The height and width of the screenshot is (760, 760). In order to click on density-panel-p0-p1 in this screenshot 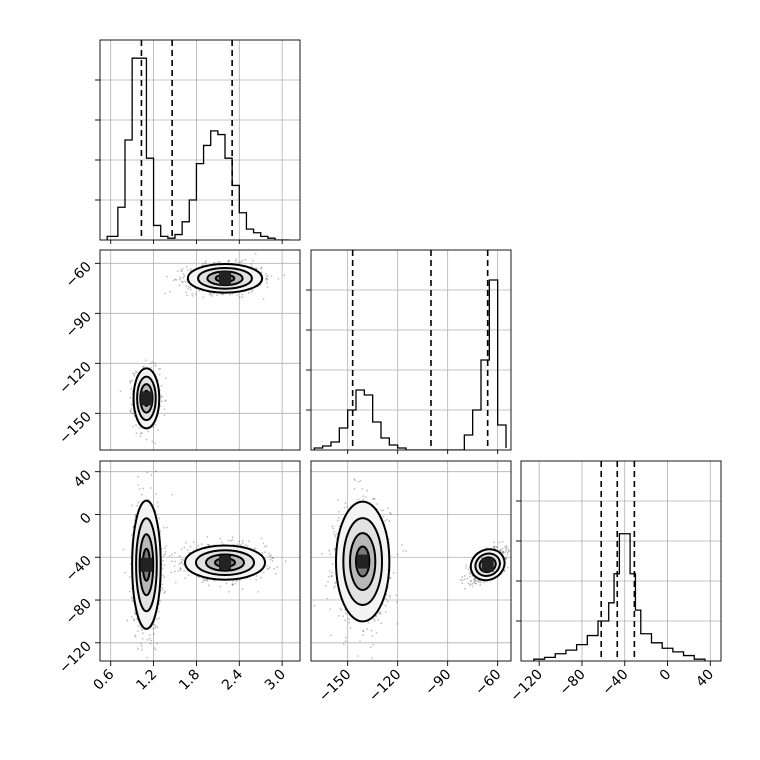, I will do `click(200, 350)`.